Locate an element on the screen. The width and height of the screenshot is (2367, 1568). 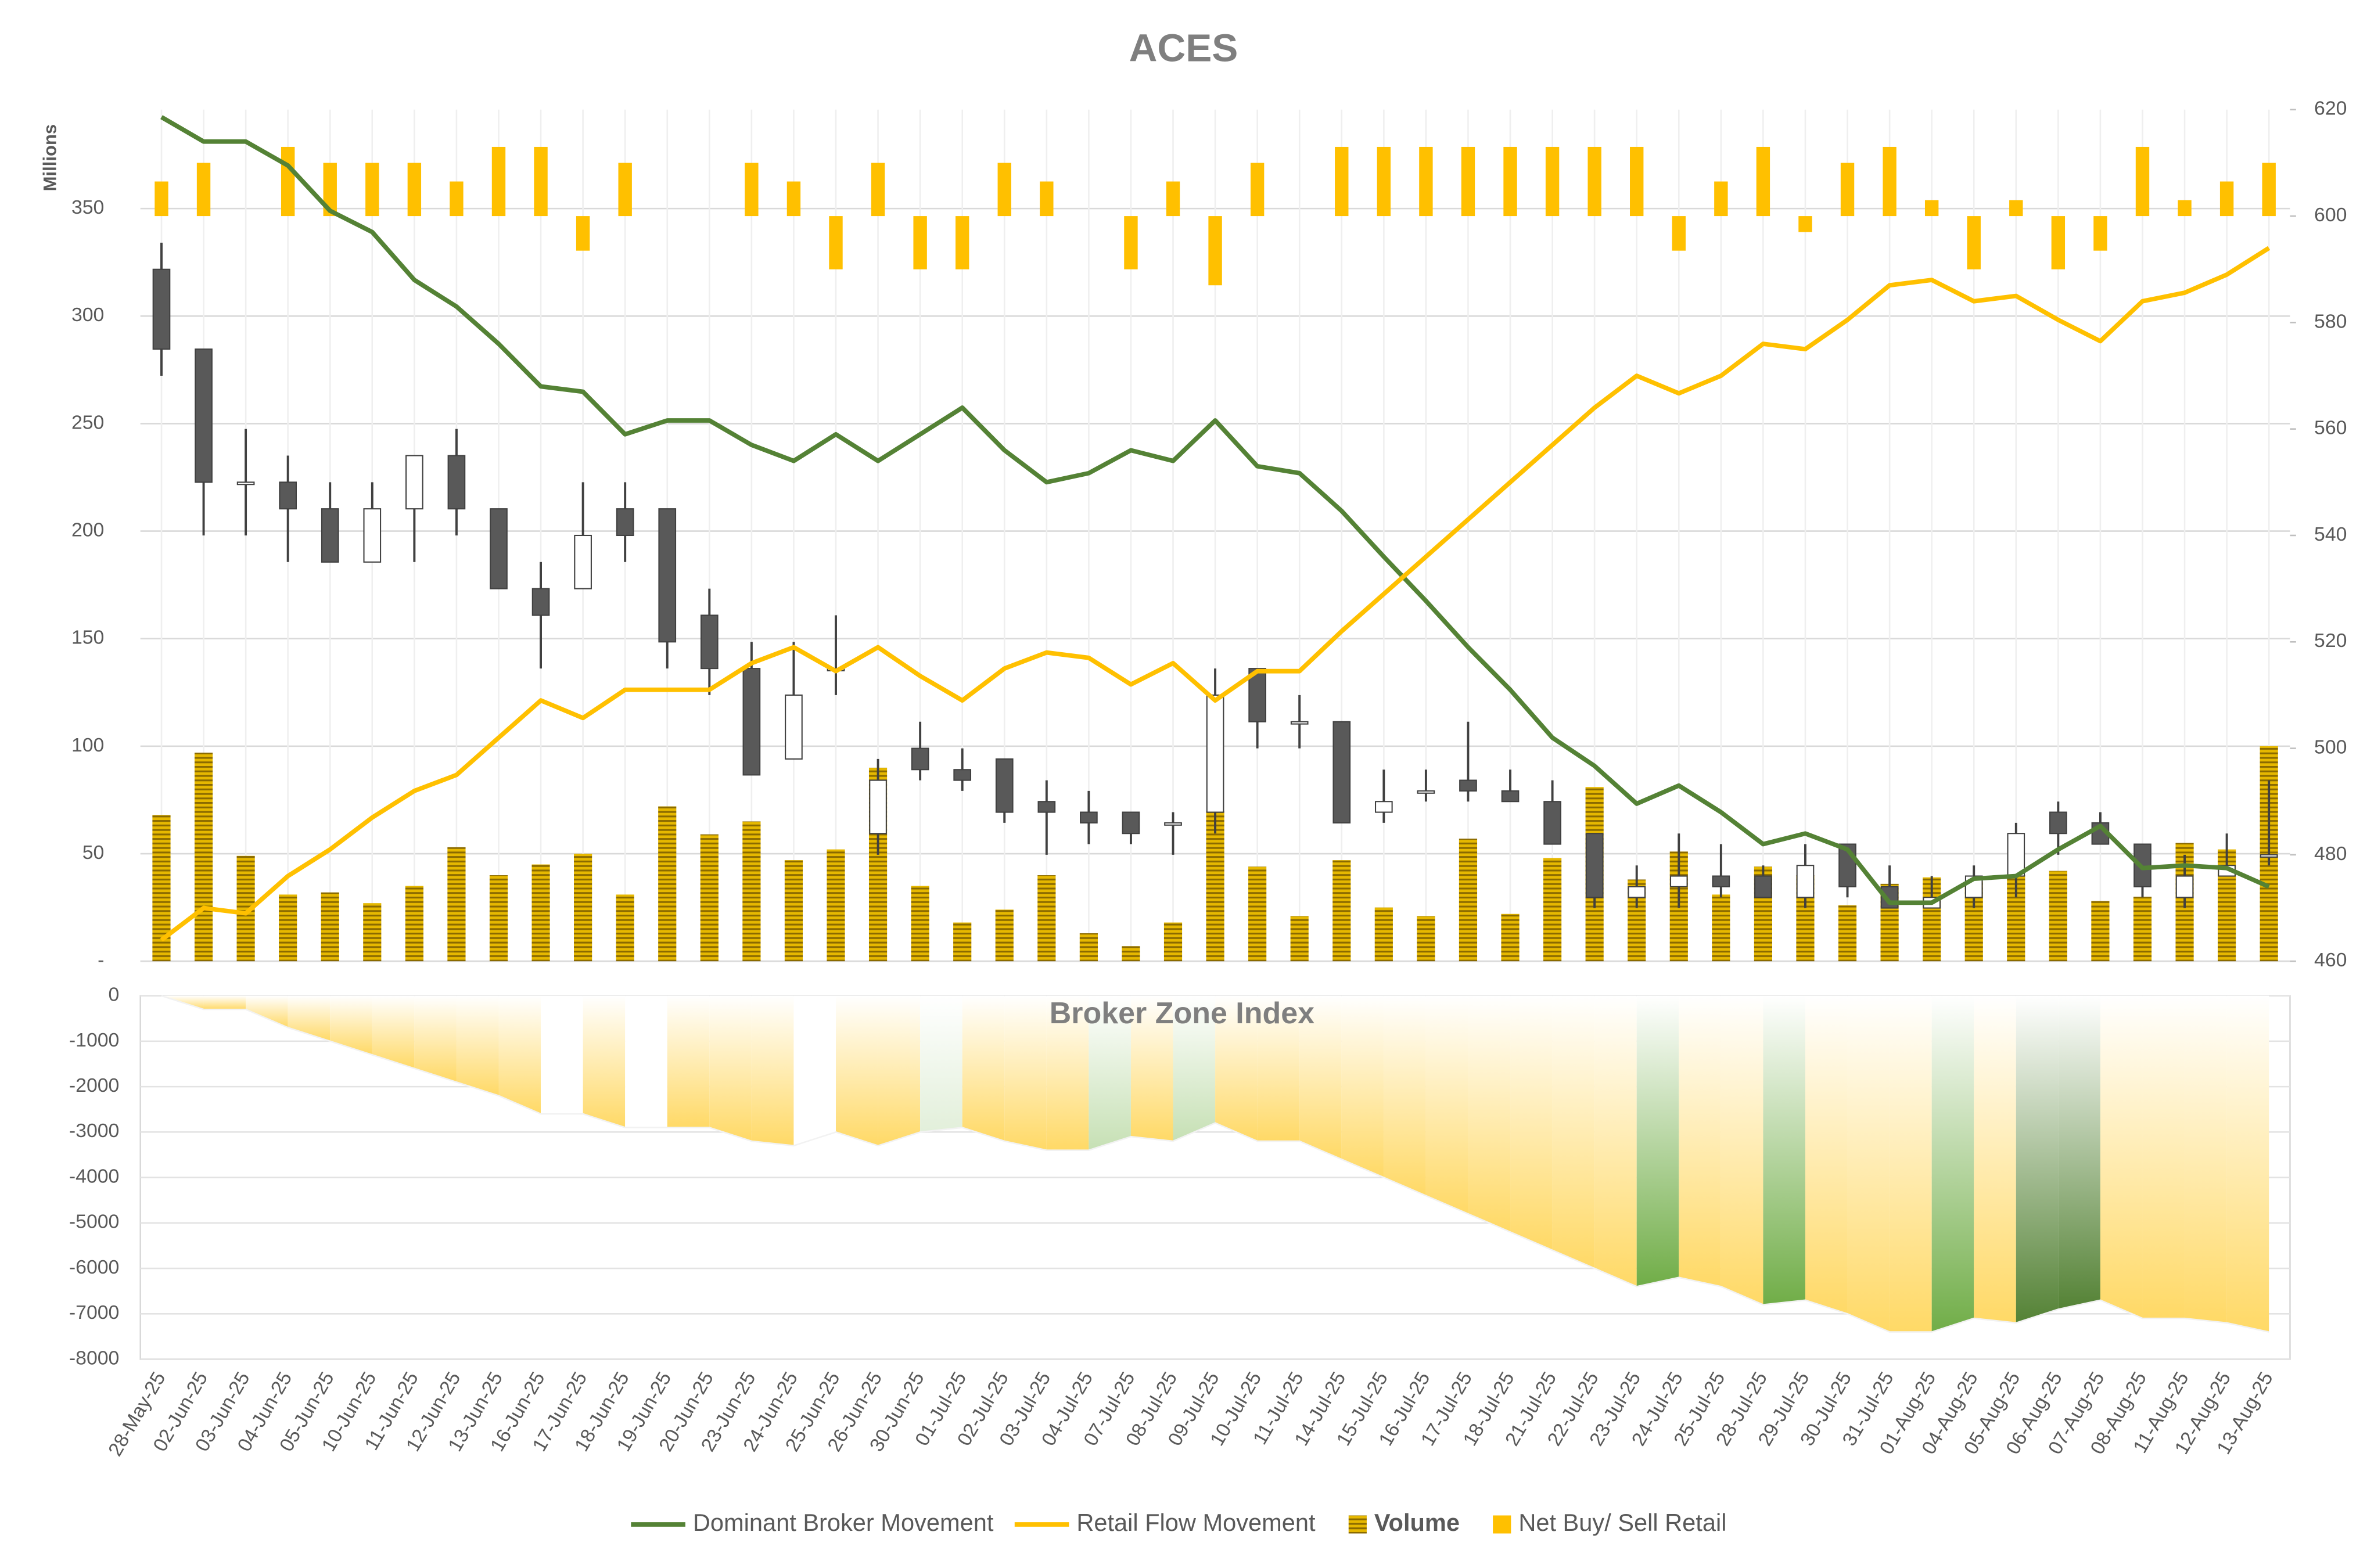
y-tick-label: -8000 is located at coordinates (94, 1358).